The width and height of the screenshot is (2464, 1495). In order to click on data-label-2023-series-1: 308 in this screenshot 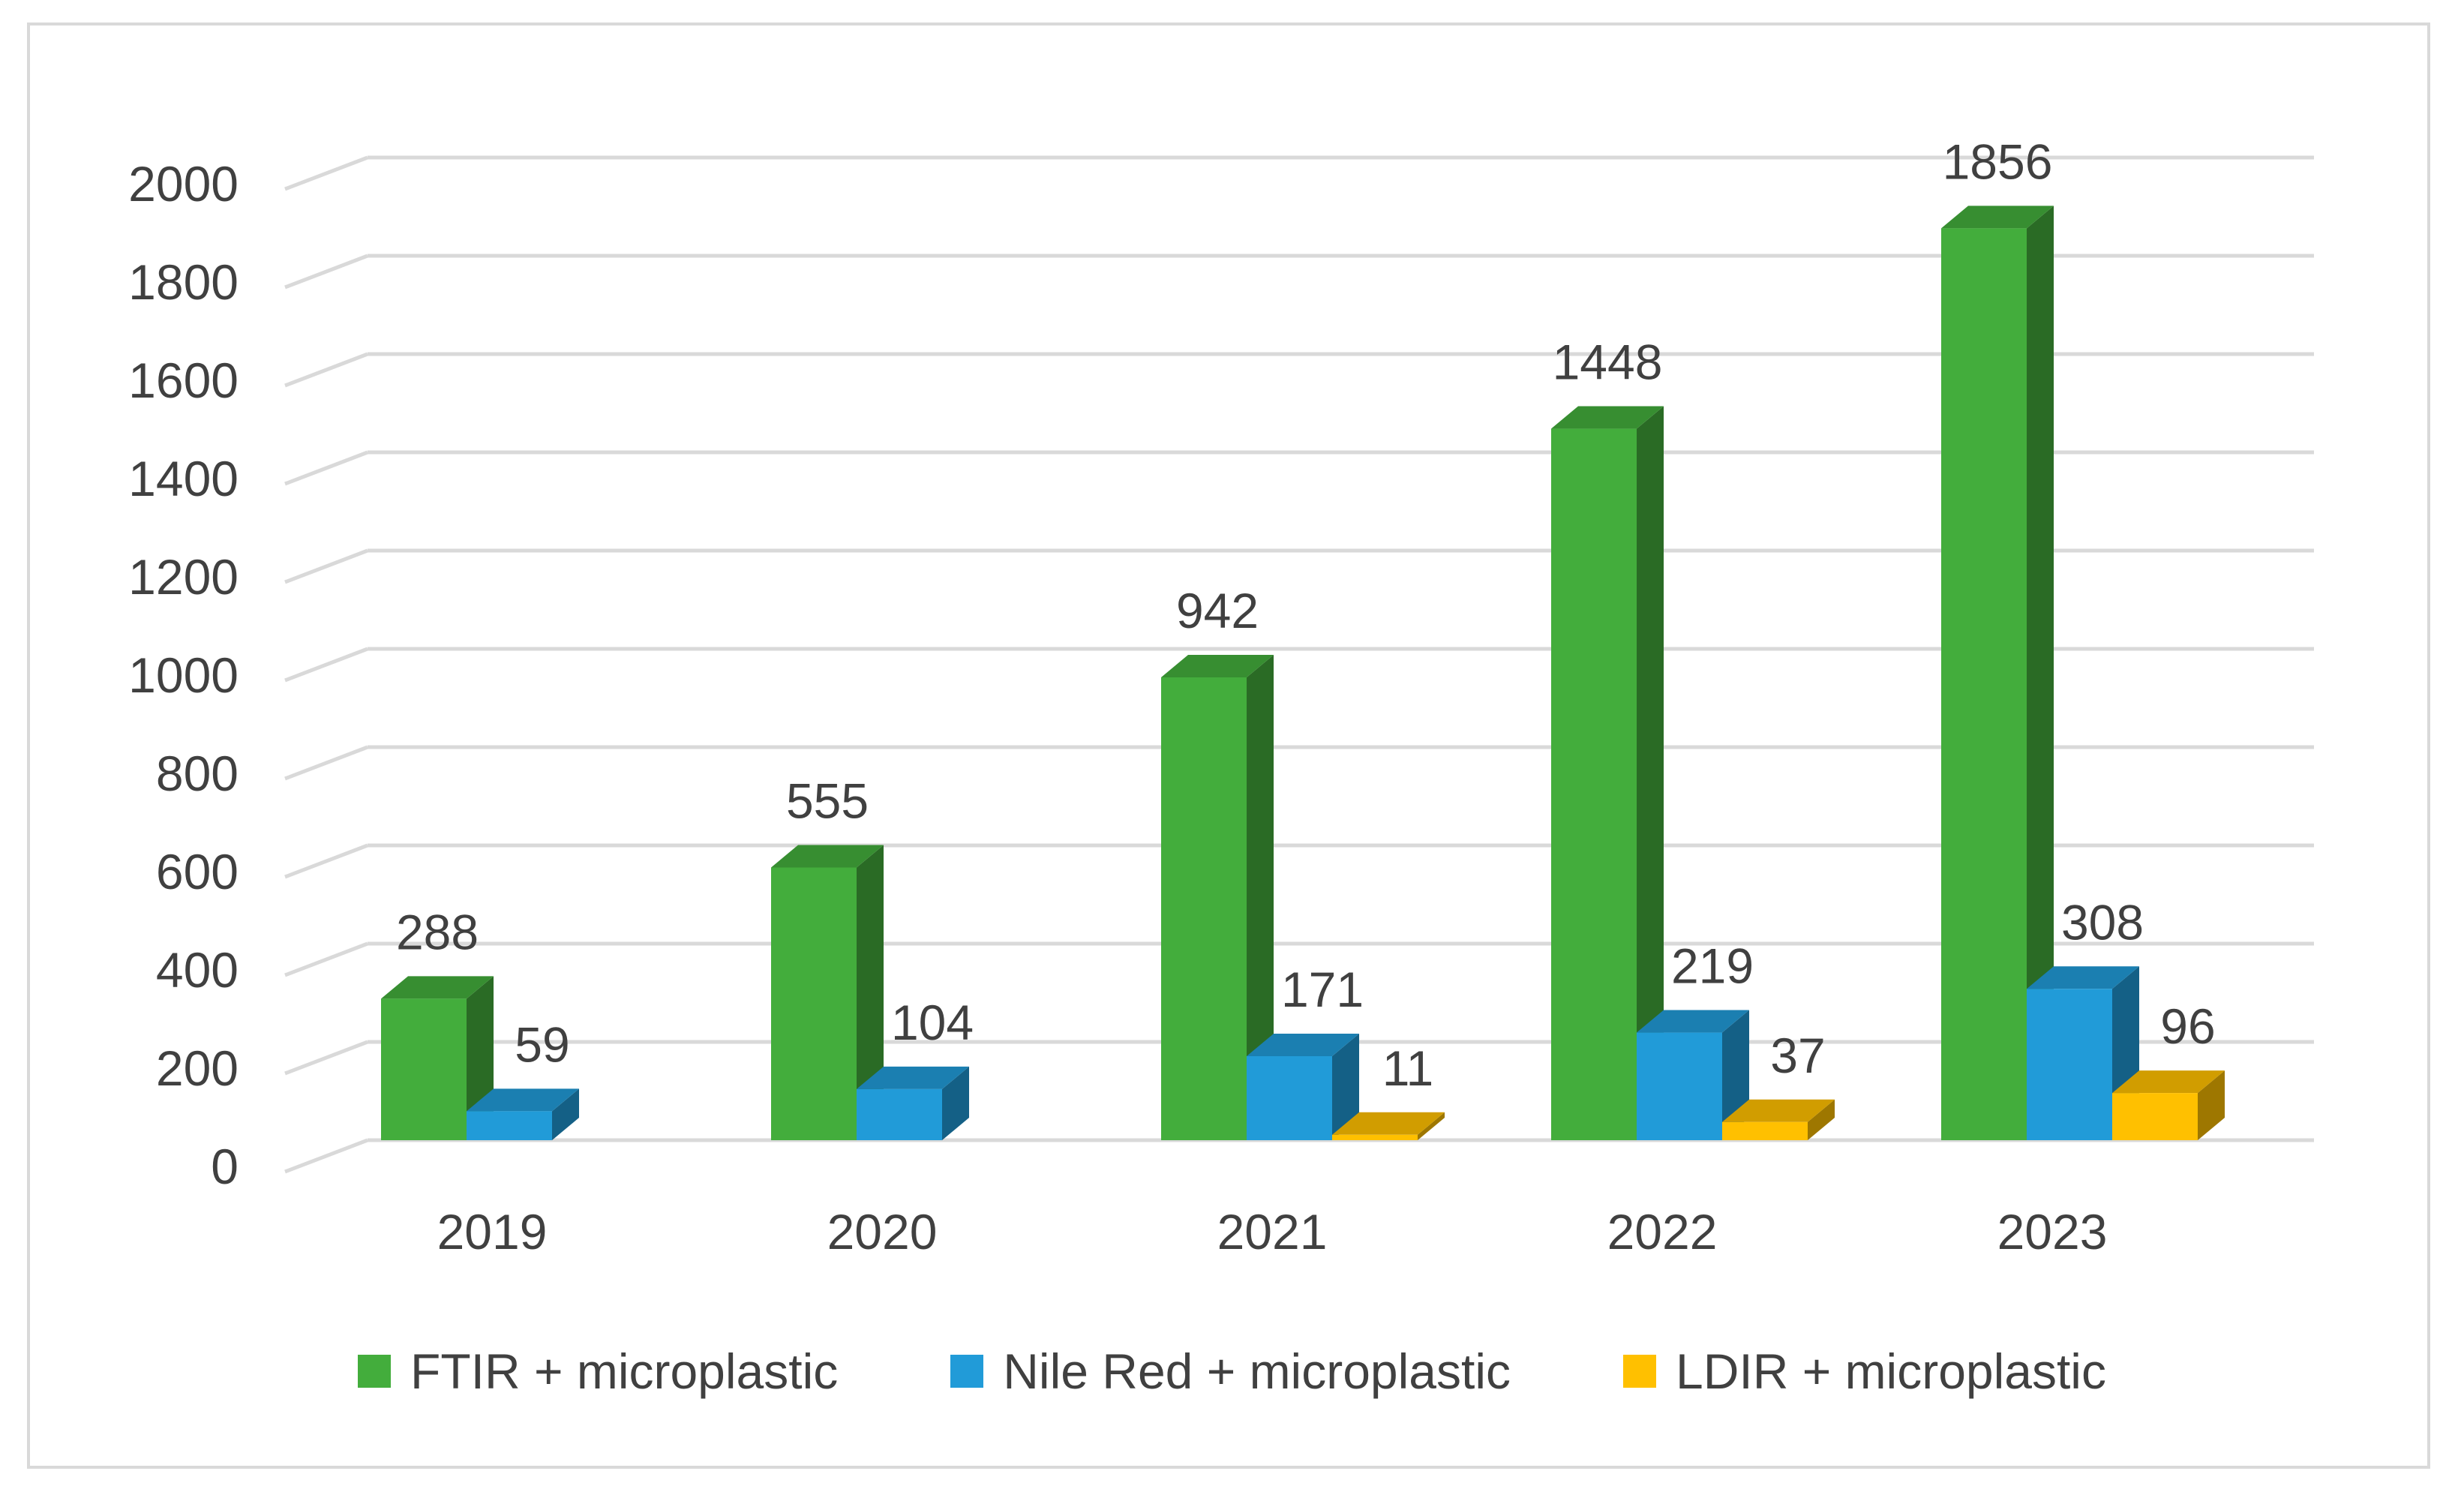, I will do `click(2102, 922)`.